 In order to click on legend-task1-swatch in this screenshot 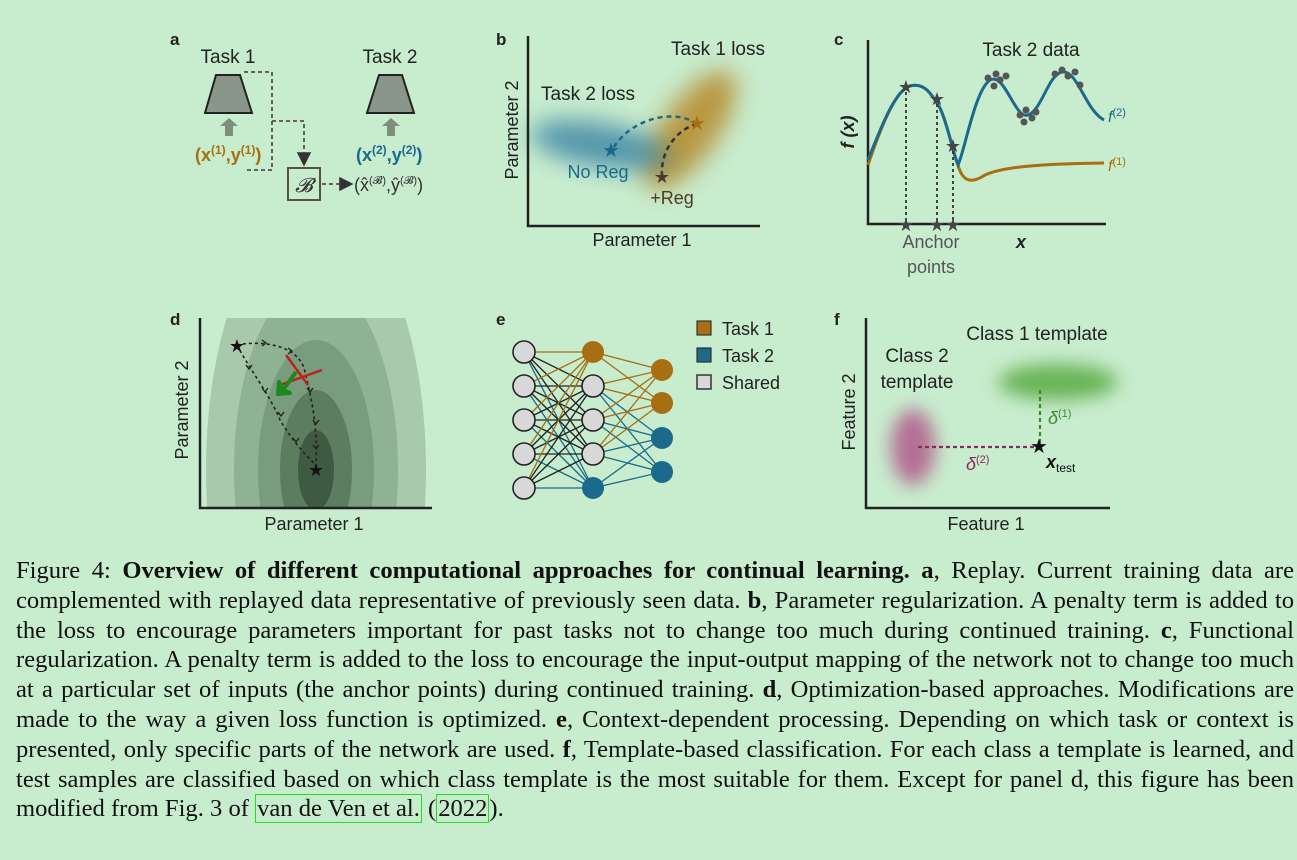, I will do `click(704, 328)`.